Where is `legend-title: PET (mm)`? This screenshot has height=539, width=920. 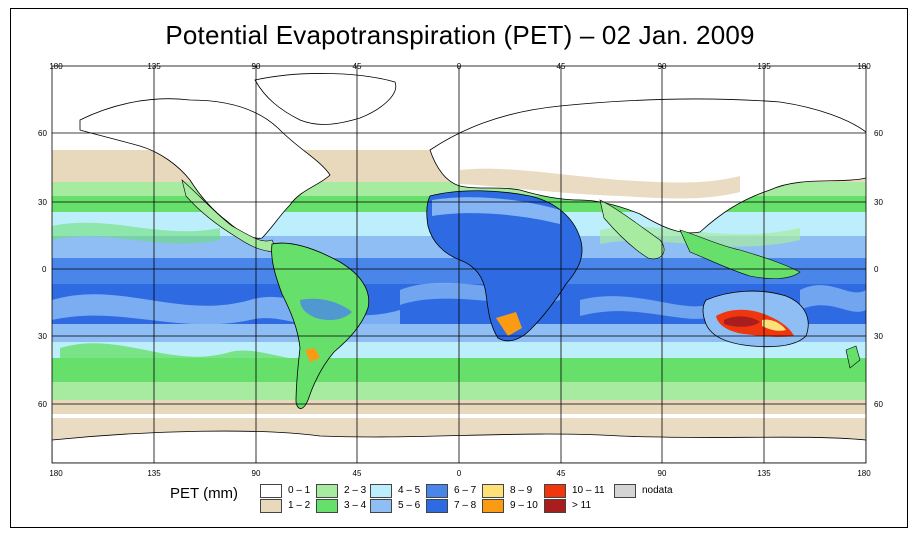 legend-title: PET (mm) is located at coordinates (204, 493).